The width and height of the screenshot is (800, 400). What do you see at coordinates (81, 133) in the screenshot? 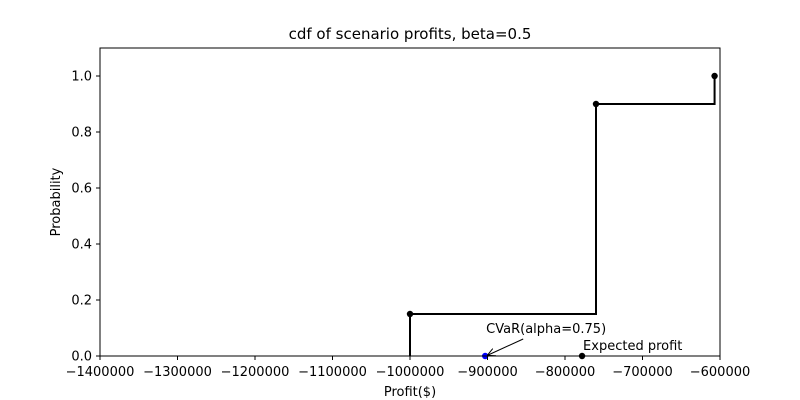
I see `y-tick-label: 0.8` at bounding box center [81, 133].